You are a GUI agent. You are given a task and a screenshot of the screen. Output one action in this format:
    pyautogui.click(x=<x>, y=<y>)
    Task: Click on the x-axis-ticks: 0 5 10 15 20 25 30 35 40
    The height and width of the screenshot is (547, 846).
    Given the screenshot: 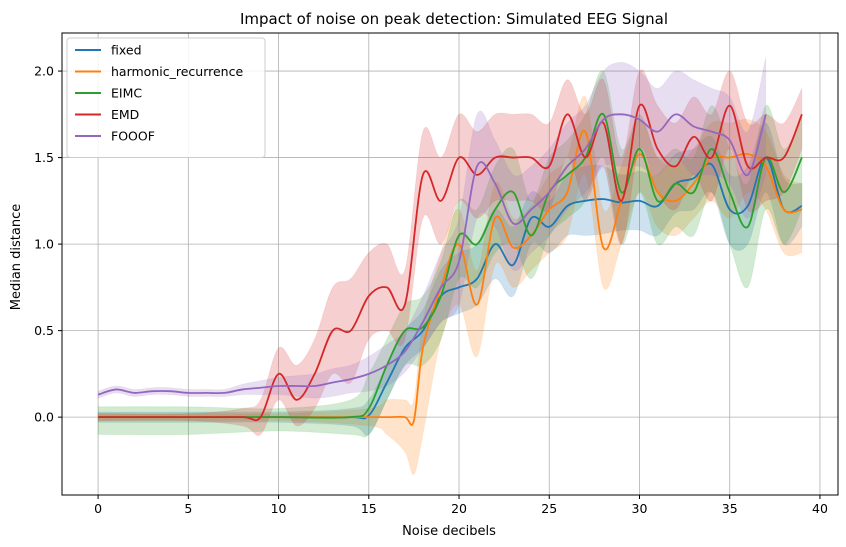 What is the action you would take?
    pyautogui.click(x=461, y=505)
    